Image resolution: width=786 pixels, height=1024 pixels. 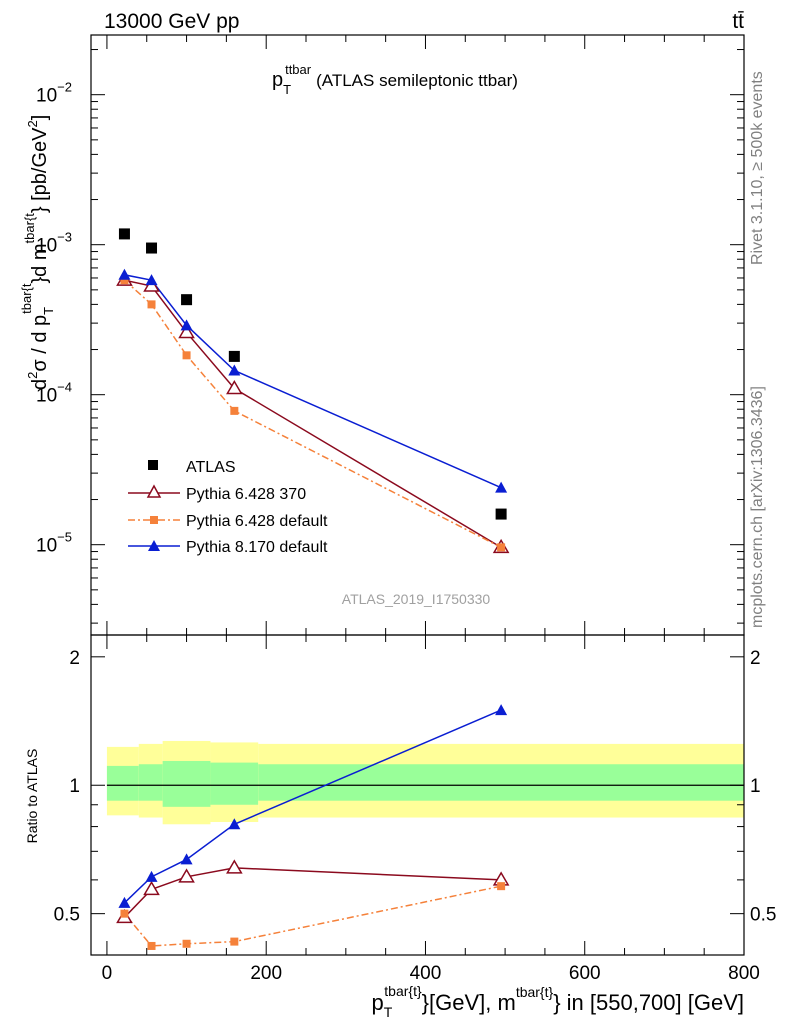 What do you see at coordinates (107, 973) in the screenshot?
I see `ratio-xtick-label: 0` at bounding box center [107, 973].